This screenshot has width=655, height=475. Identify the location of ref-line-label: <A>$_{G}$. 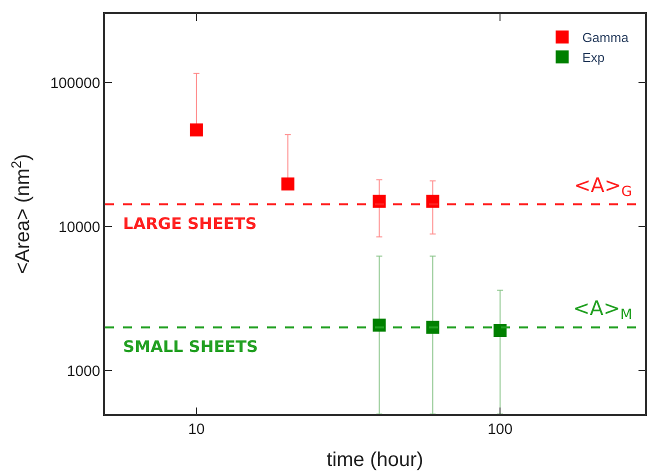
(603, 186).